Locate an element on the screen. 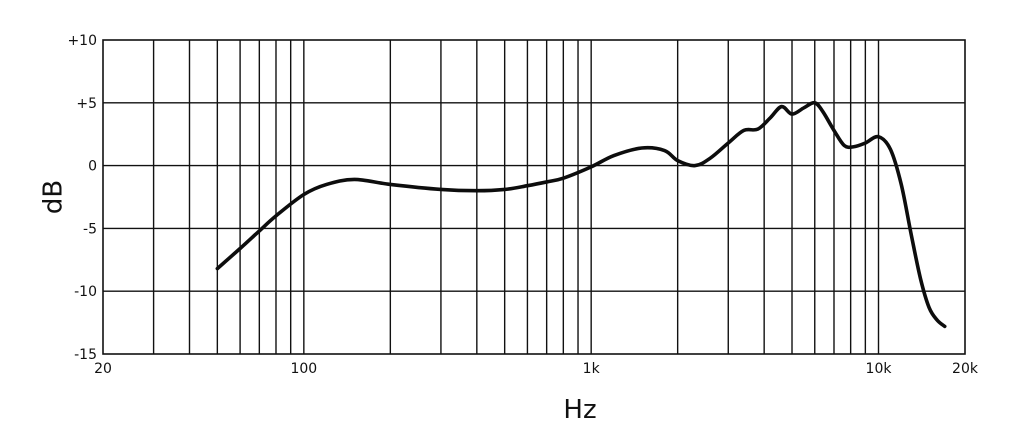 This screenshot has height=436, width=1024. y-tick-label: 0 is located at coordinates (92, 167).